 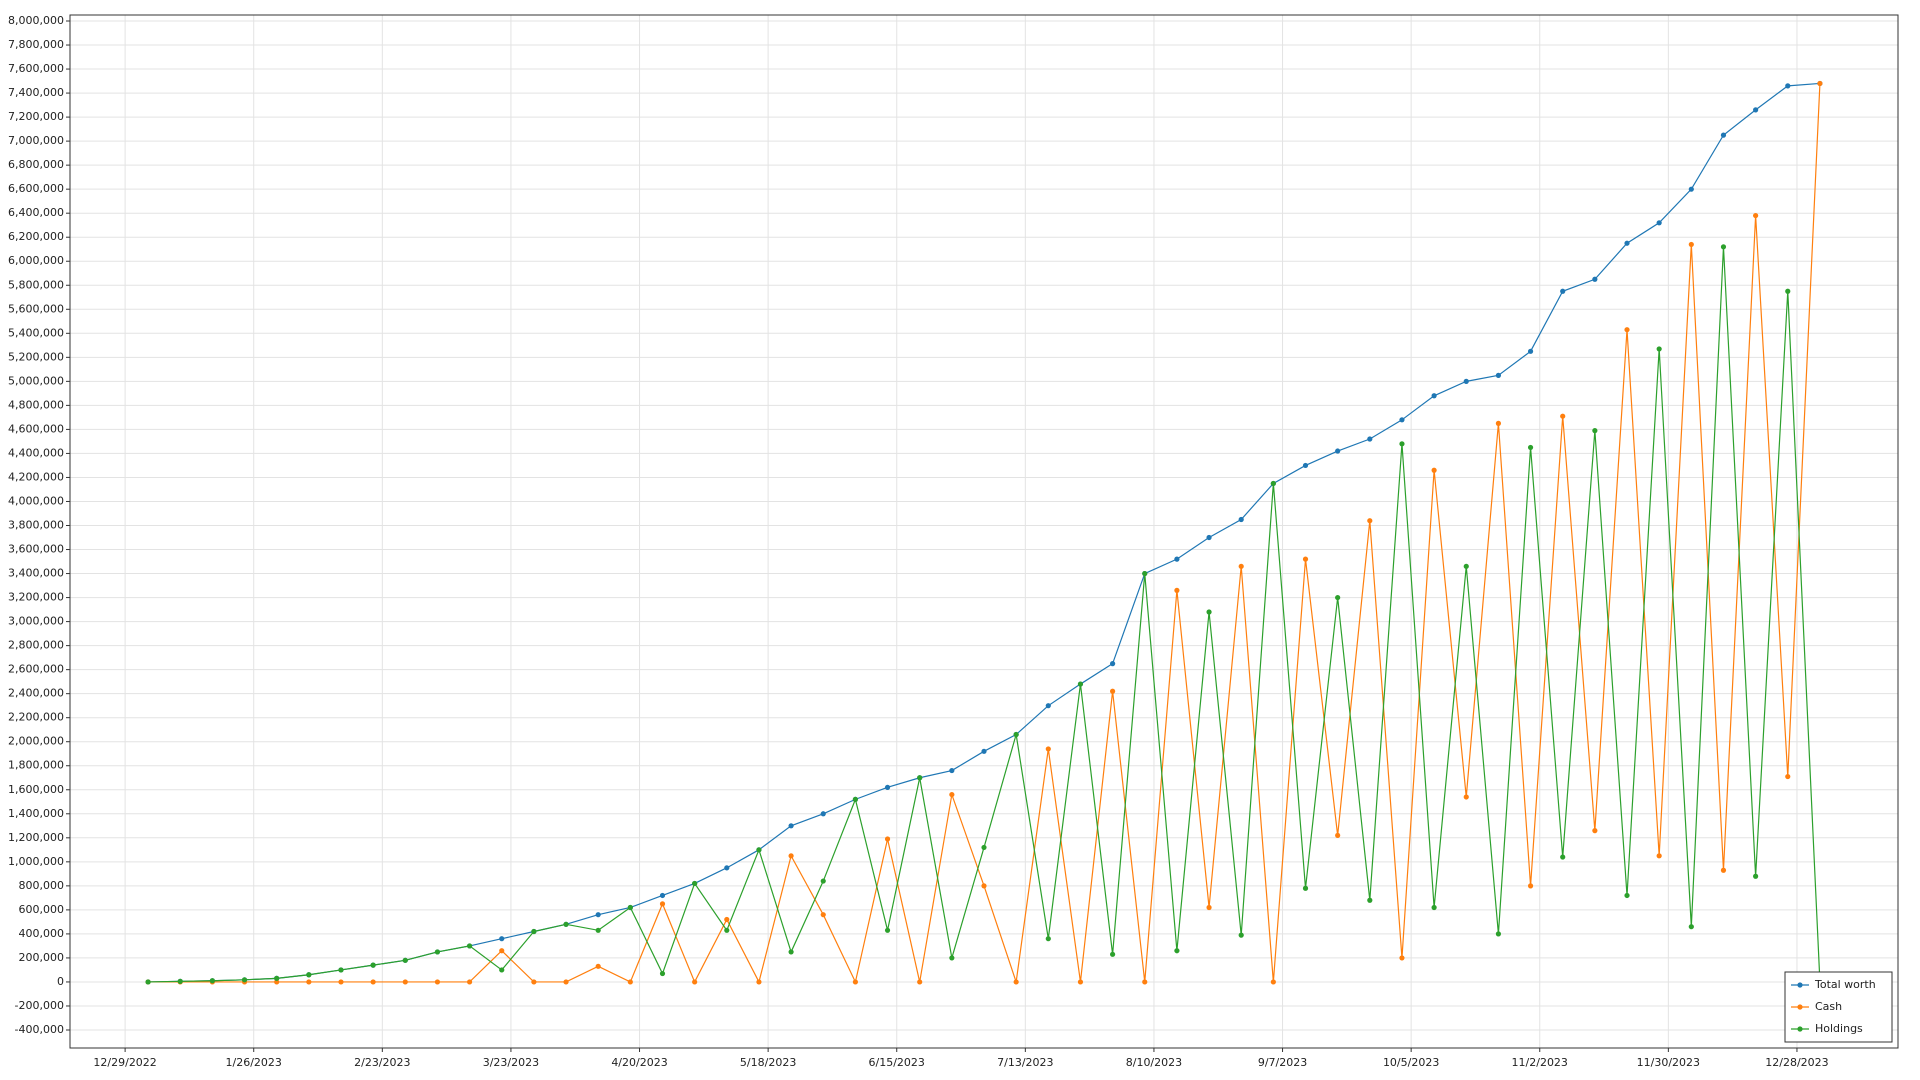 What do you see at coordinates (36, 765) in the screenshot?
I see `y-tick-label: 1,800,000` at bounding box center [36, 765].